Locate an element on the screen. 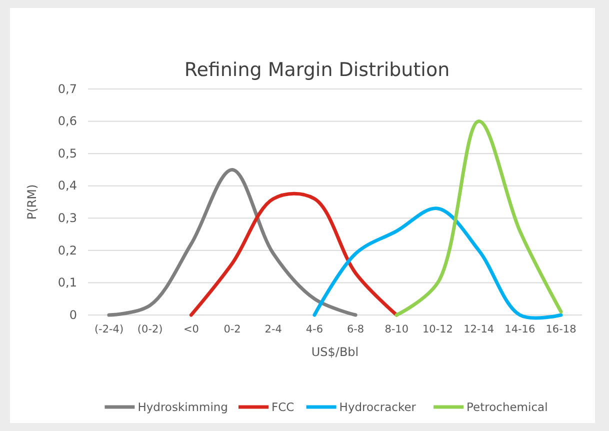 The image size is (609, 431). y-tick-label: 0,6 is located at coordinates (67, 121).